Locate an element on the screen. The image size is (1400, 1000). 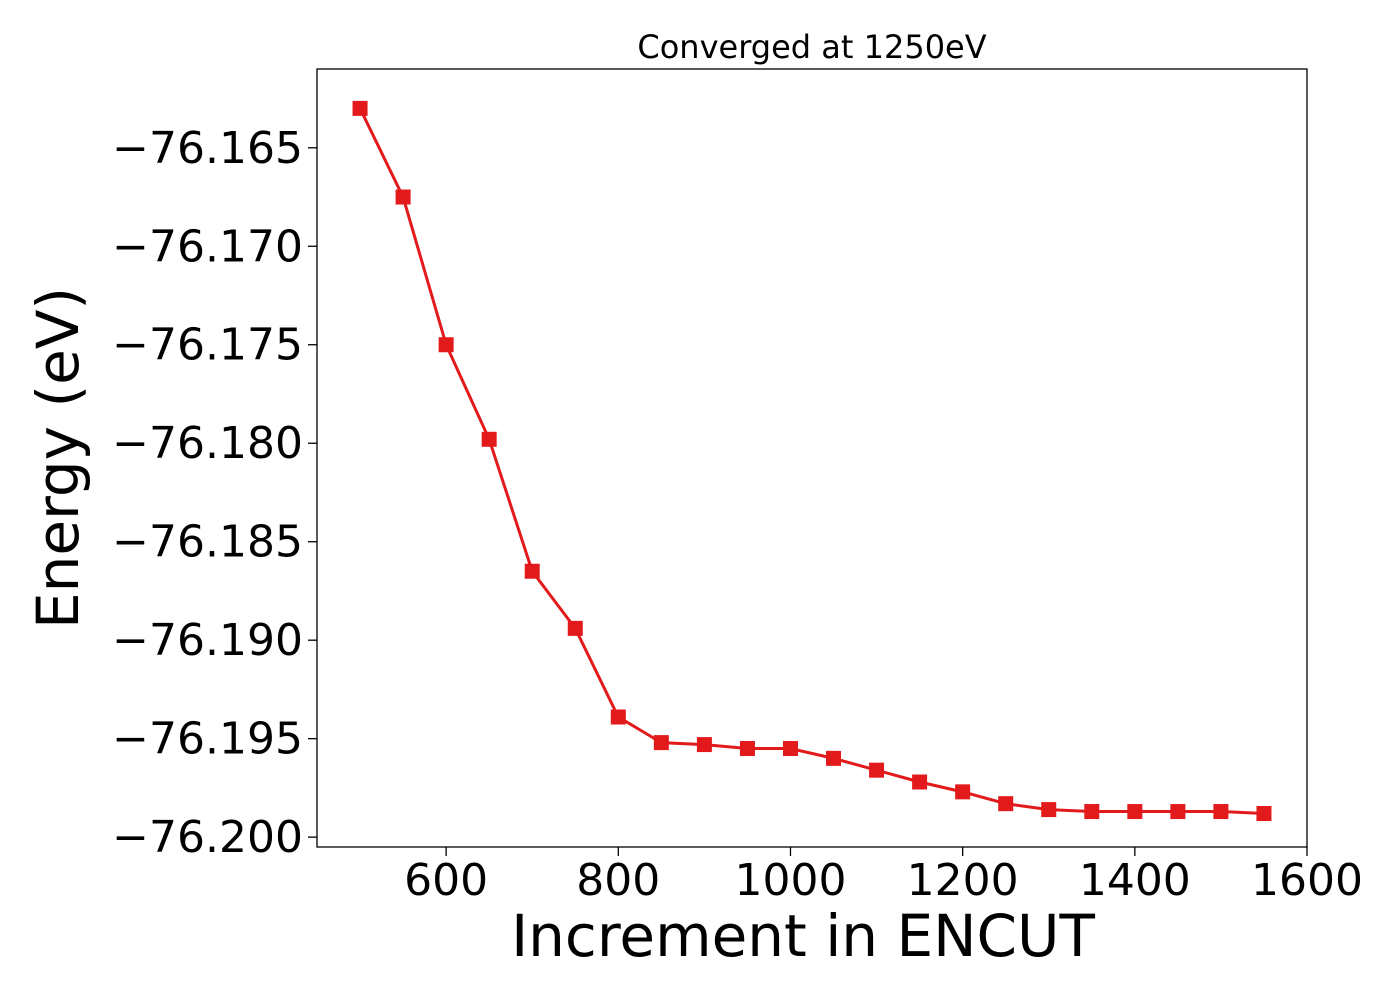
x-axis-label: Increment in ENCUT is located at coordinates (803, 936).